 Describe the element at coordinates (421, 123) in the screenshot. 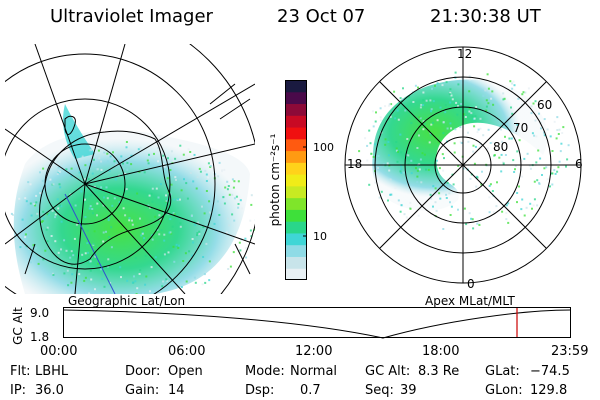

I see `mlt-meridian` at that location.